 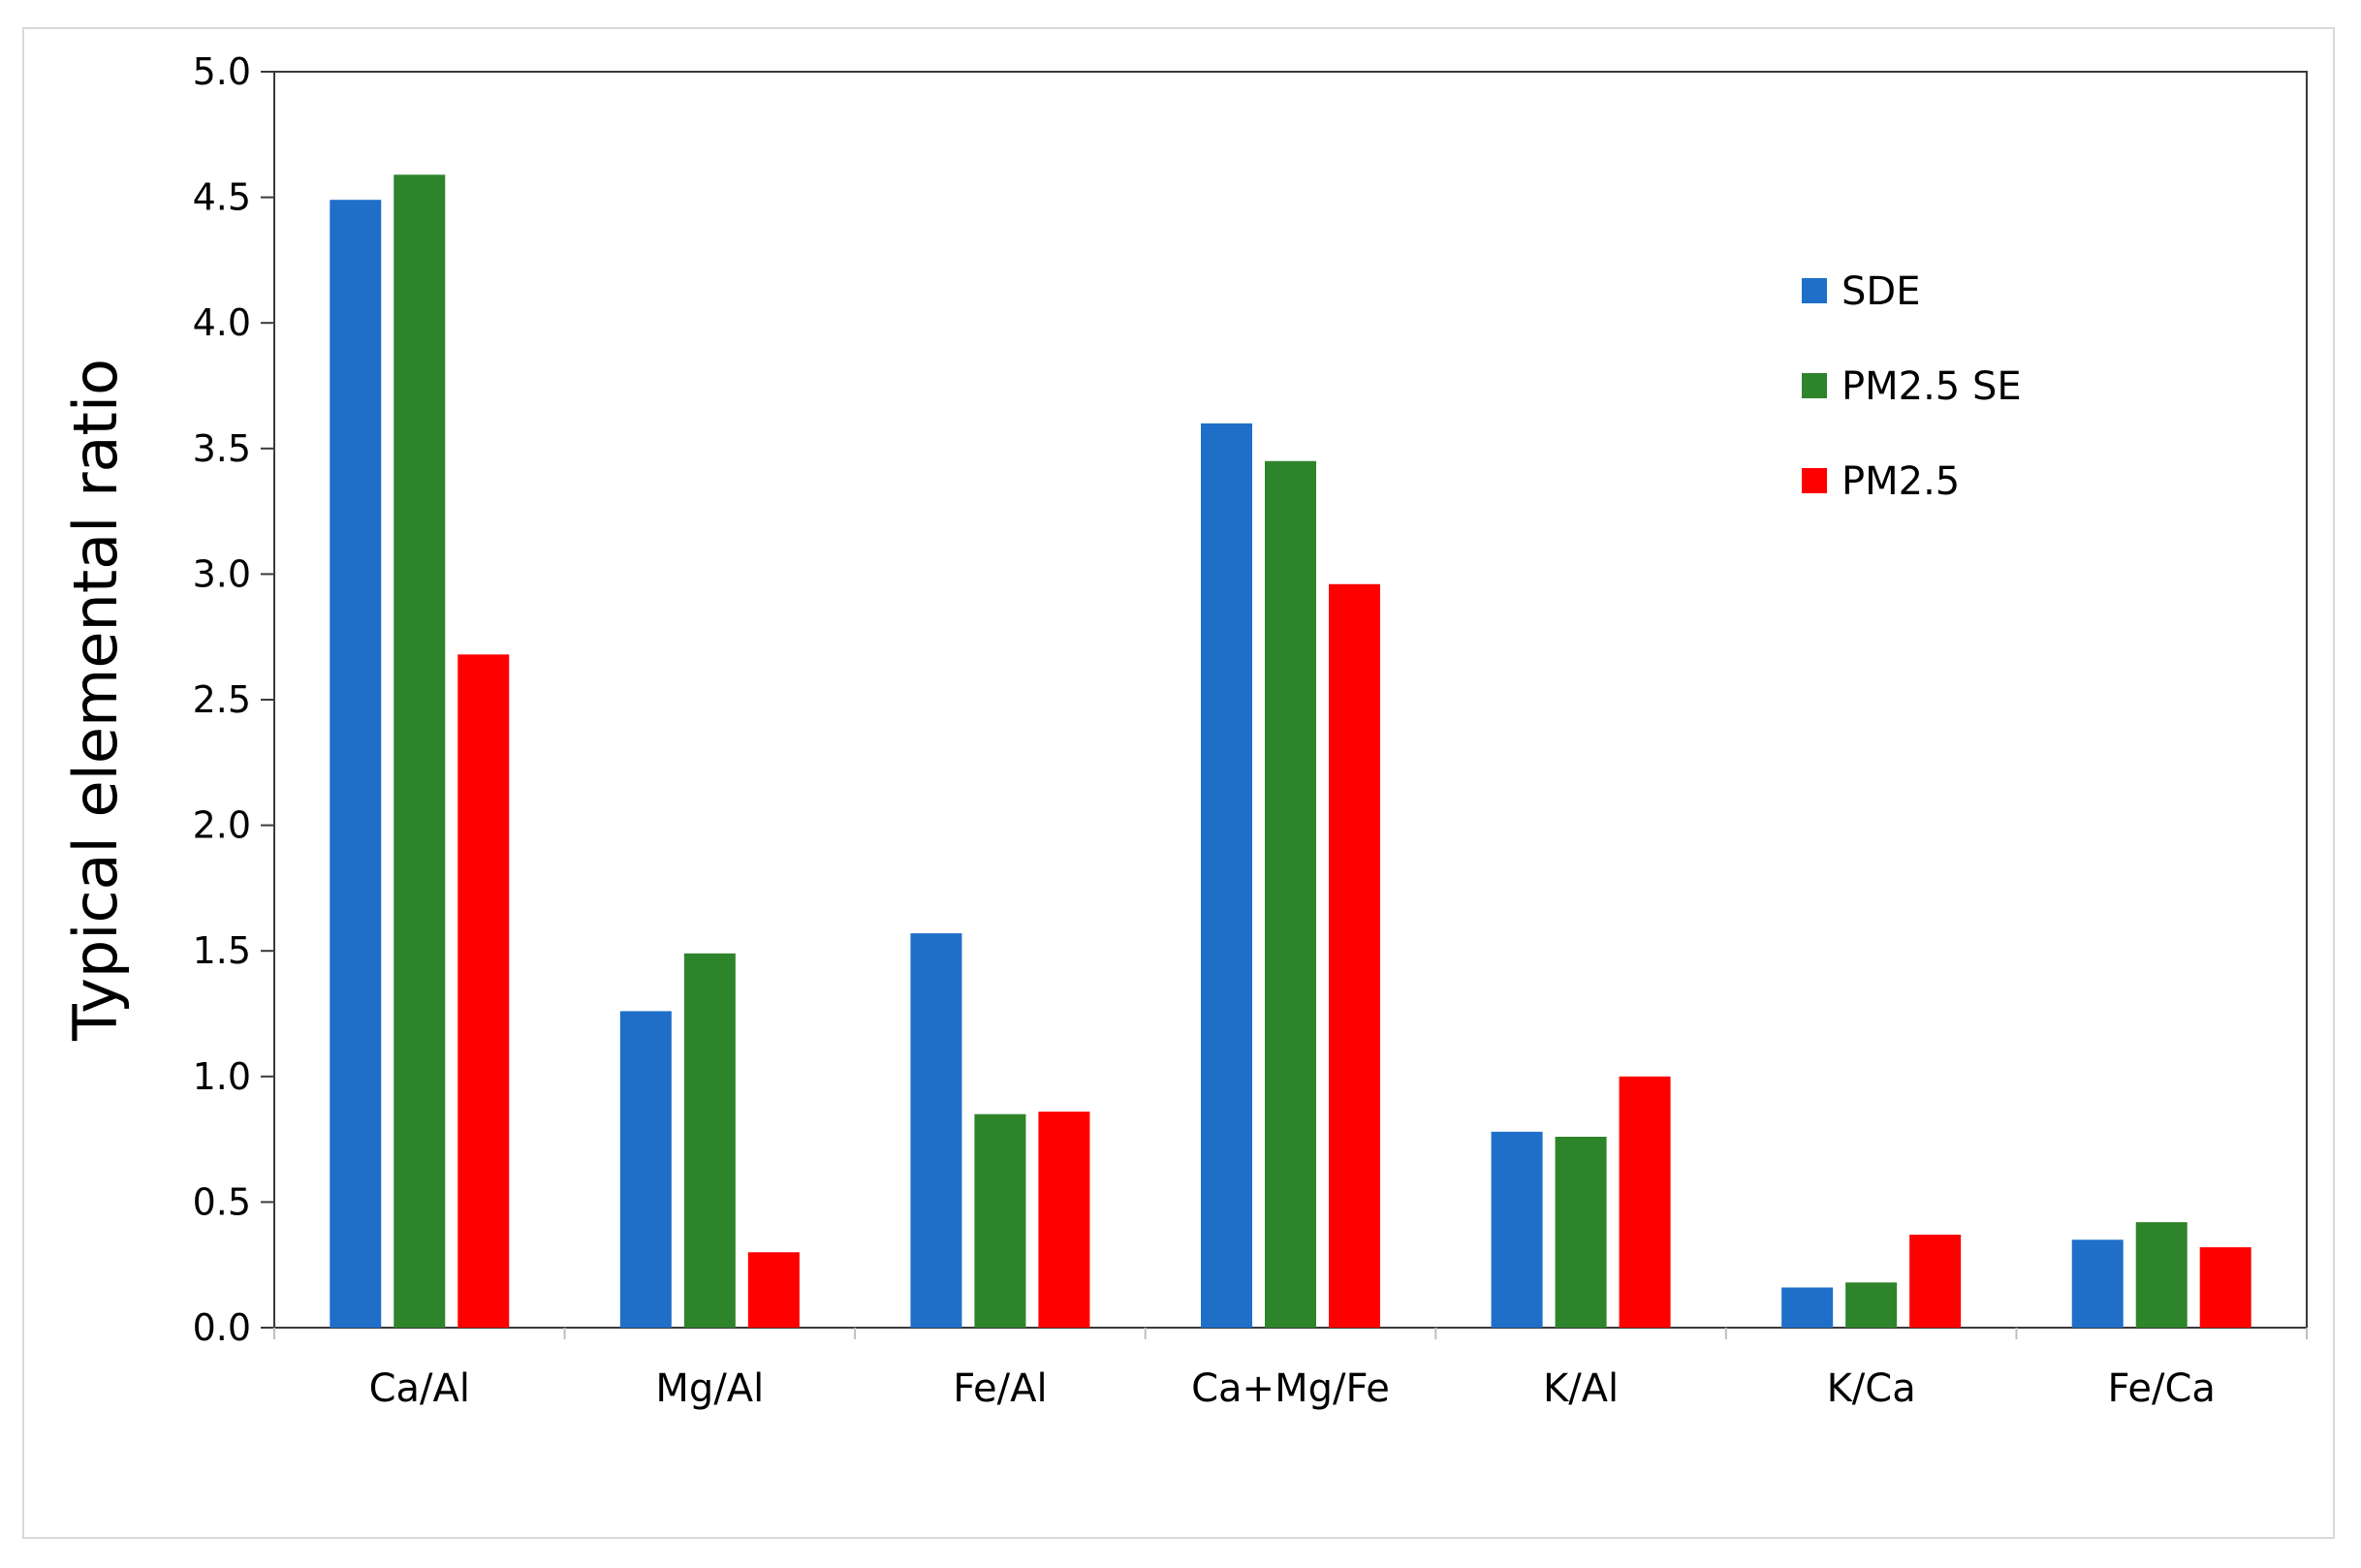 I want to click on legend-label: PM2.5, so click(x=1901, y=482).